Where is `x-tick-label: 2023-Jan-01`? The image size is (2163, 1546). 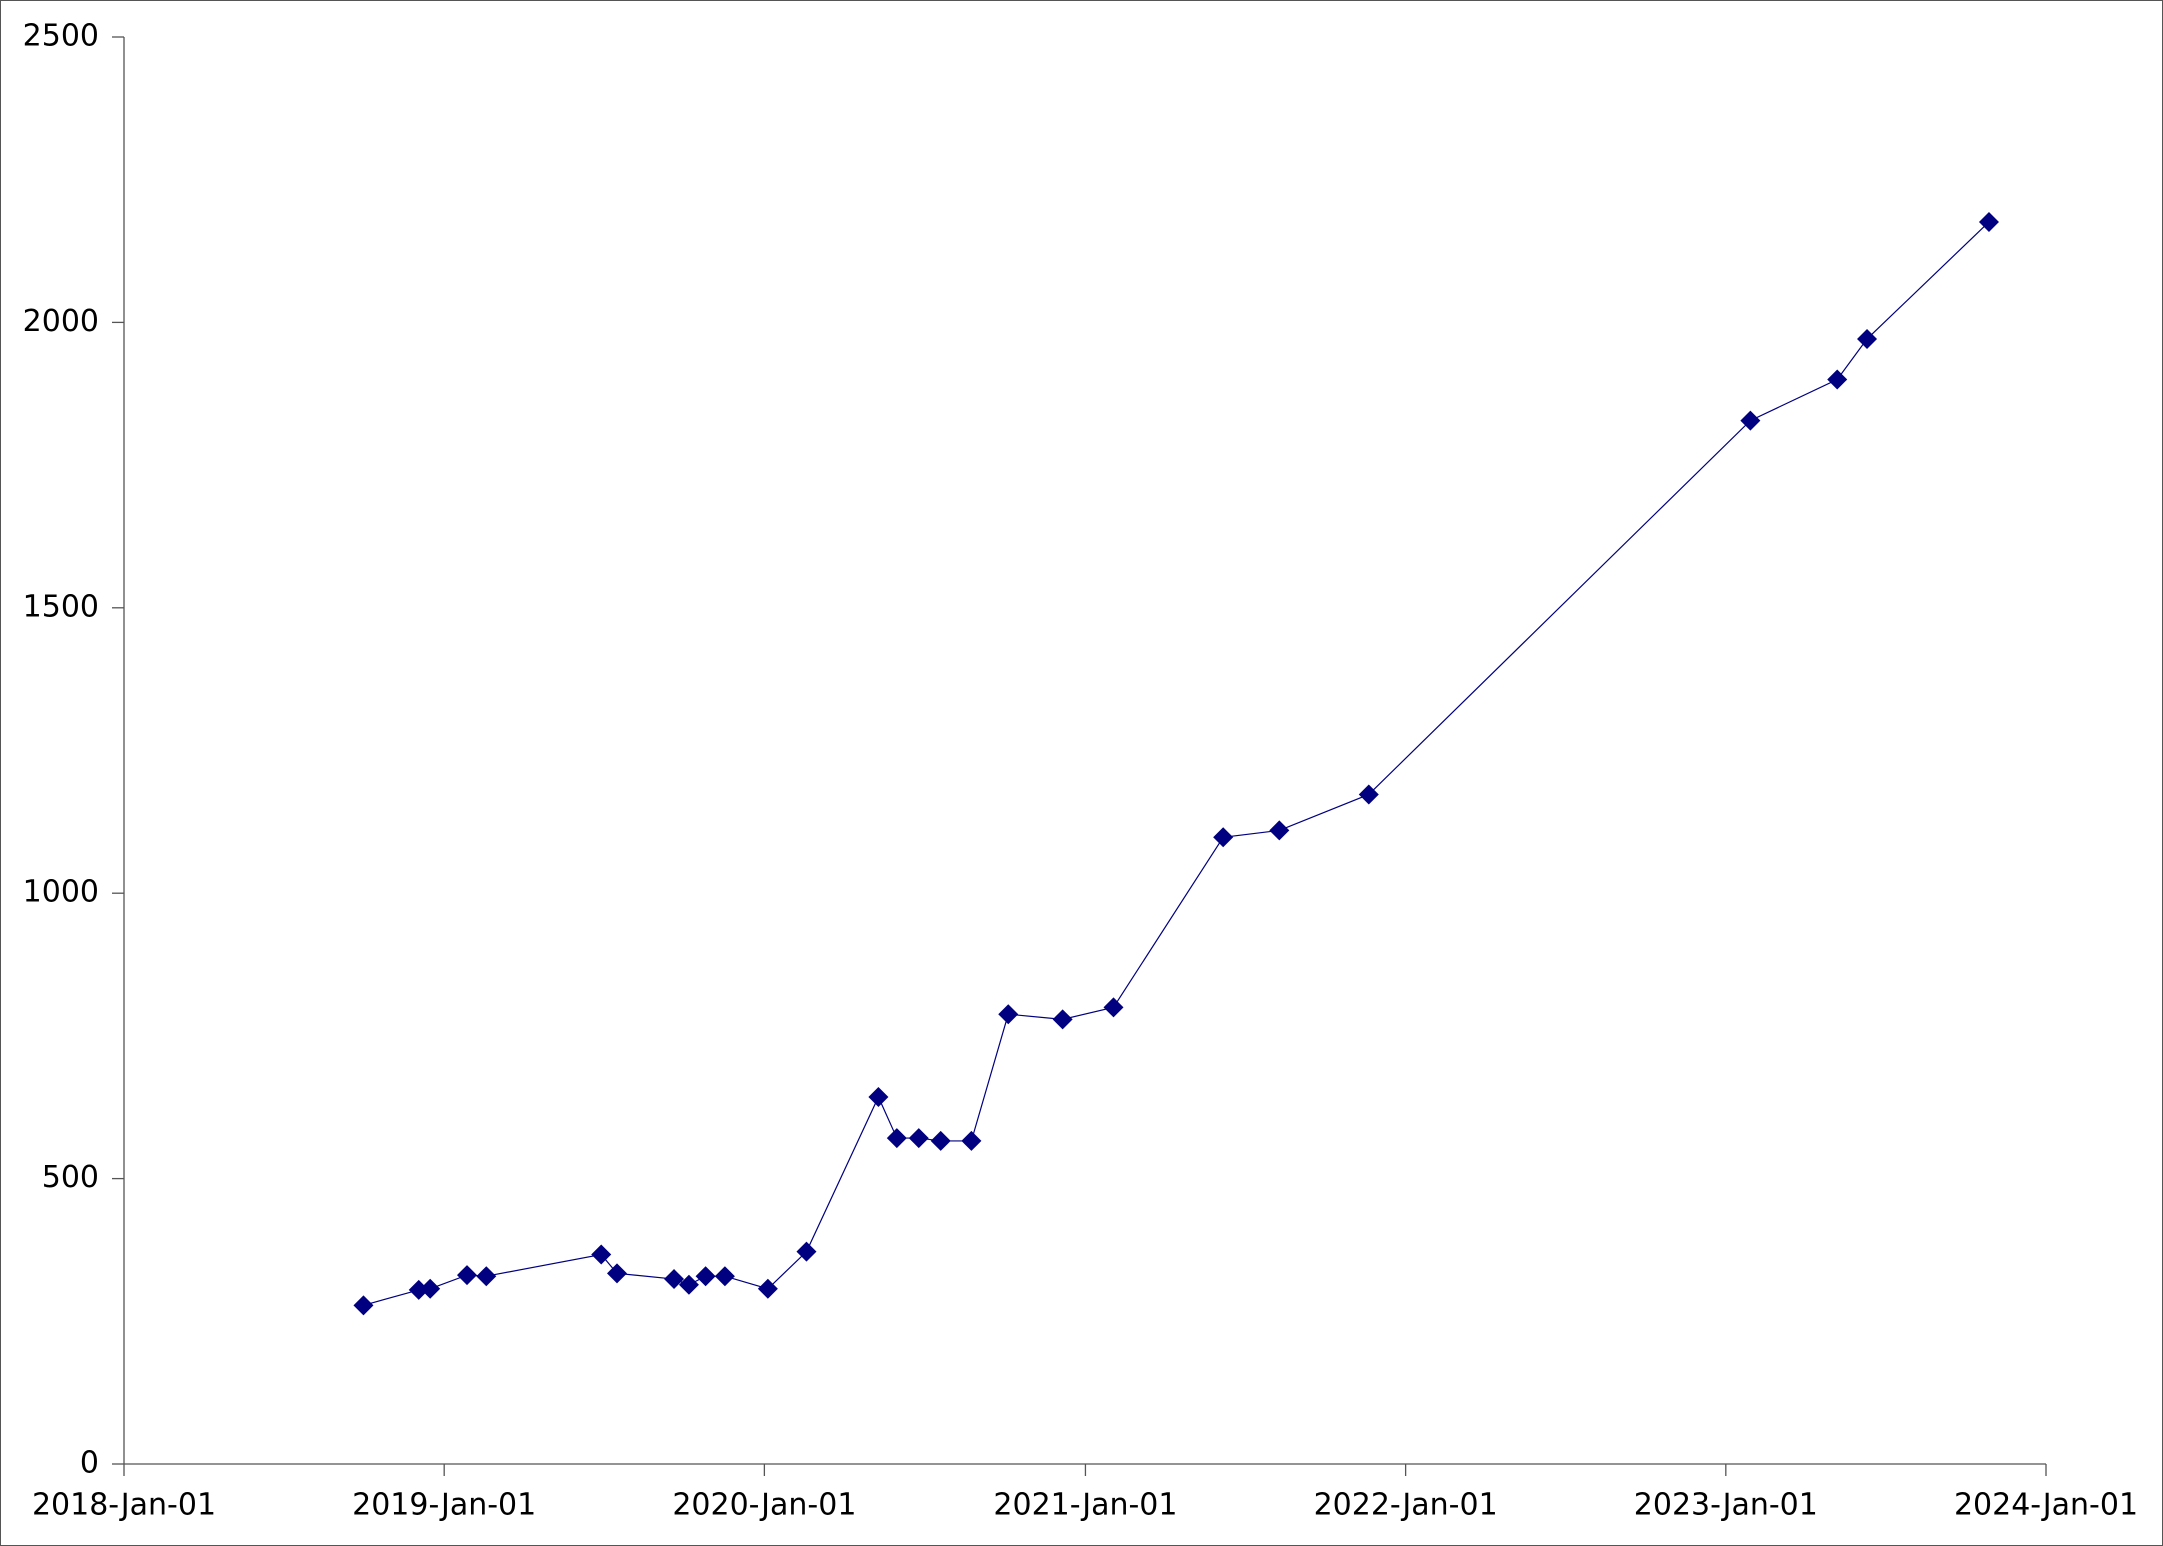 x-tick-label: 2023-Jan-01 is located at coordinates (1726, 1505).